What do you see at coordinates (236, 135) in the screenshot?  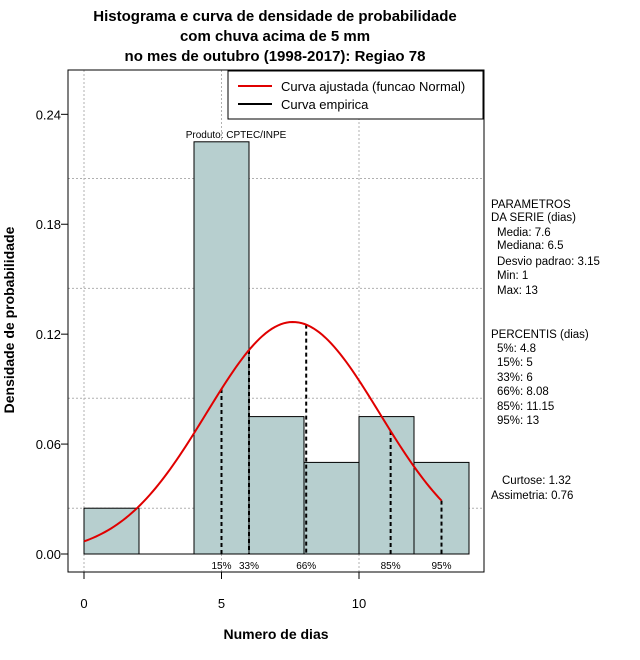 I see `product-annotation: Produto: CPTEC/INPE` at bounding box center [236, 135].